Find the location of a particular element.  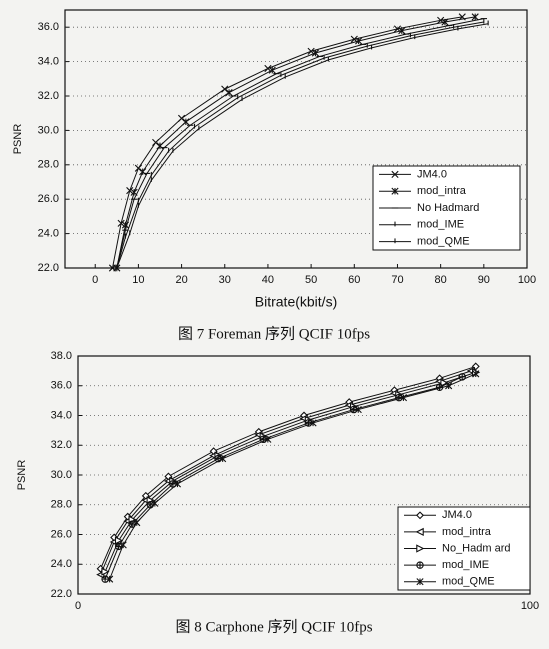

legend-label: No Hadmard is located at coordinates (448, 208).